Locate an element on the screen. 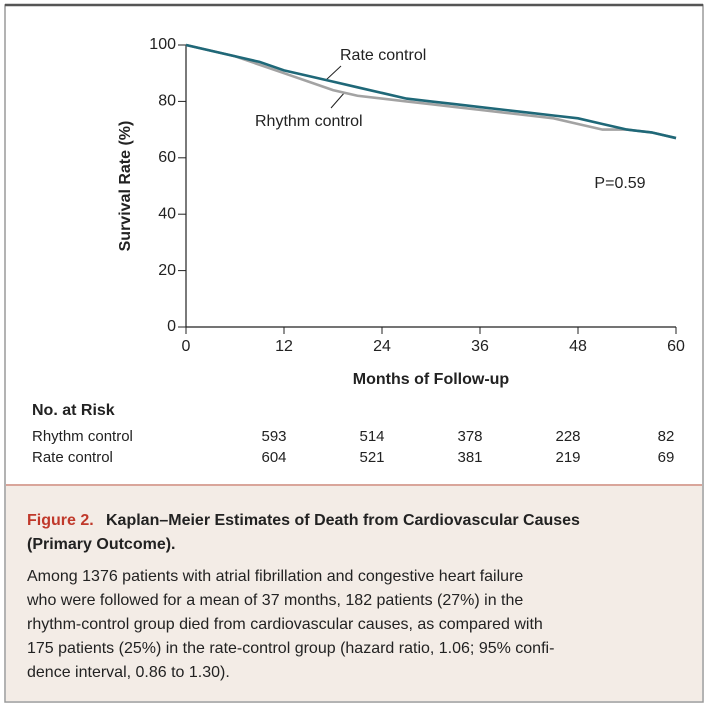 This screenshot has height=707, width=708. caption-line: dence interval, 0.86 to 1.30). is located at coordinates (128, 672).